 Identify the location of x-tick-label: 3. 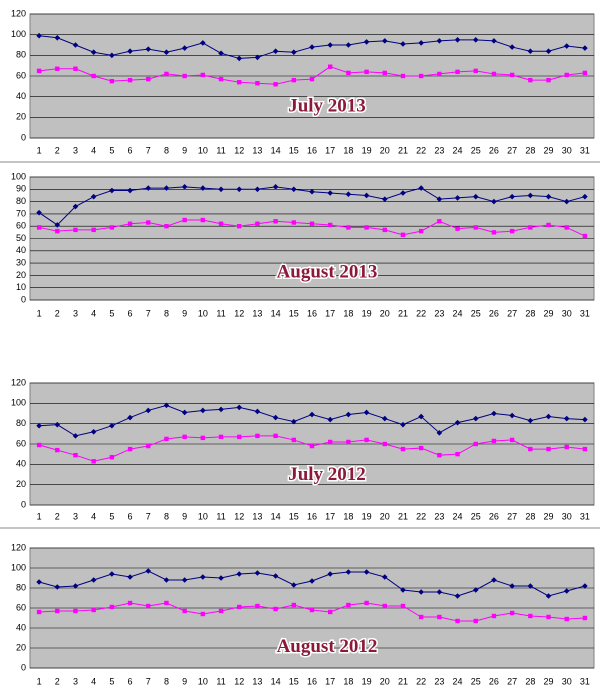
(75, 313).